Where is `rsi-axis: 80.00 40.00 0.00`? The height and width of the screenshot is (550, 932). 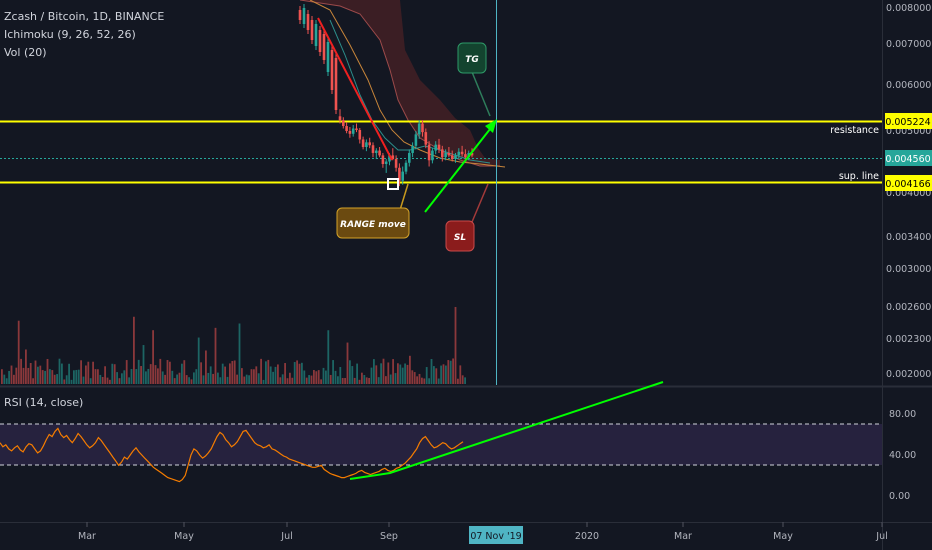
rsi-axis: 80.00 40.00 0.00 is located at coordinates (902, 455).